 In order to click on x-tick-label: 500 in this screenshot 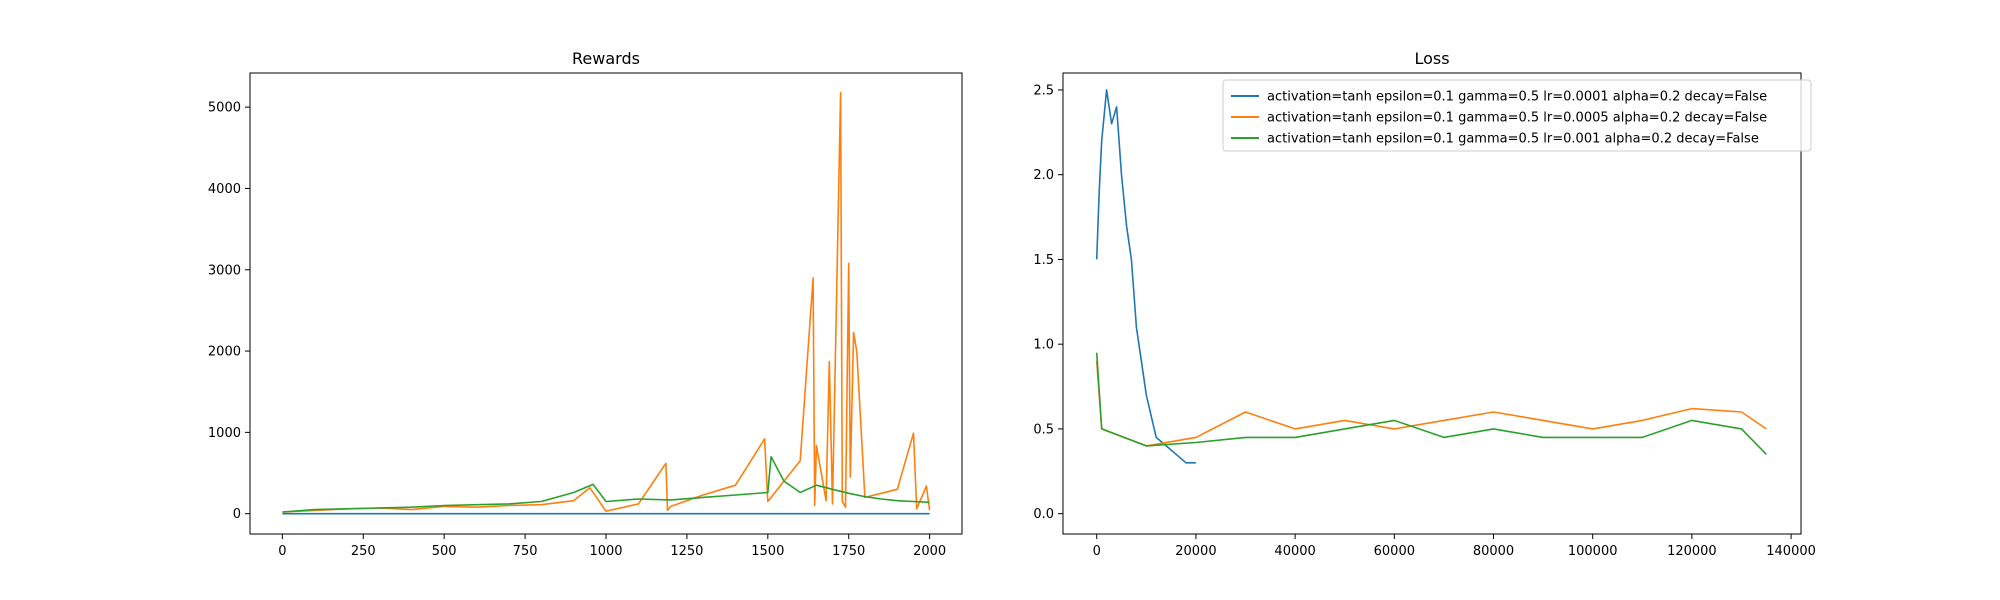, I will do `click(444, 551)`.